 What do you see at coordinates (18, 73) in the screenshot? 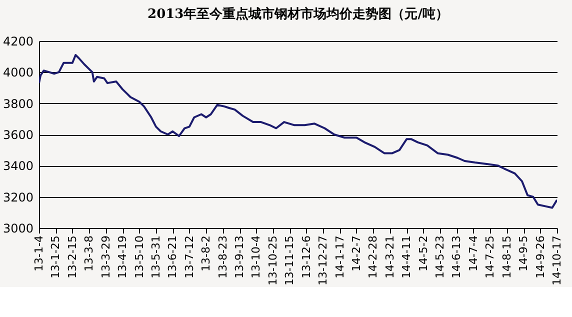
I see `y-tick-label: 4000` at bounding box center [18, 73].